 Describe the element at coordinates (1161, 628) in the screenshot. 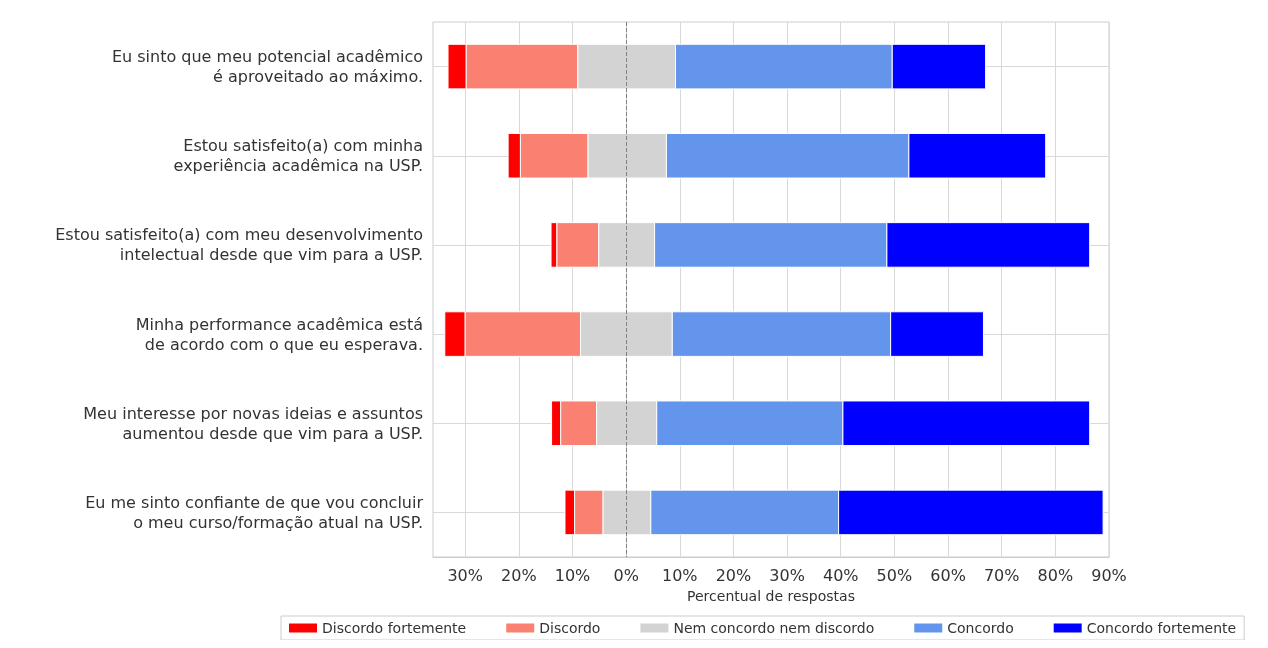

I see `legend-label: Concordo fortemente` at that location.